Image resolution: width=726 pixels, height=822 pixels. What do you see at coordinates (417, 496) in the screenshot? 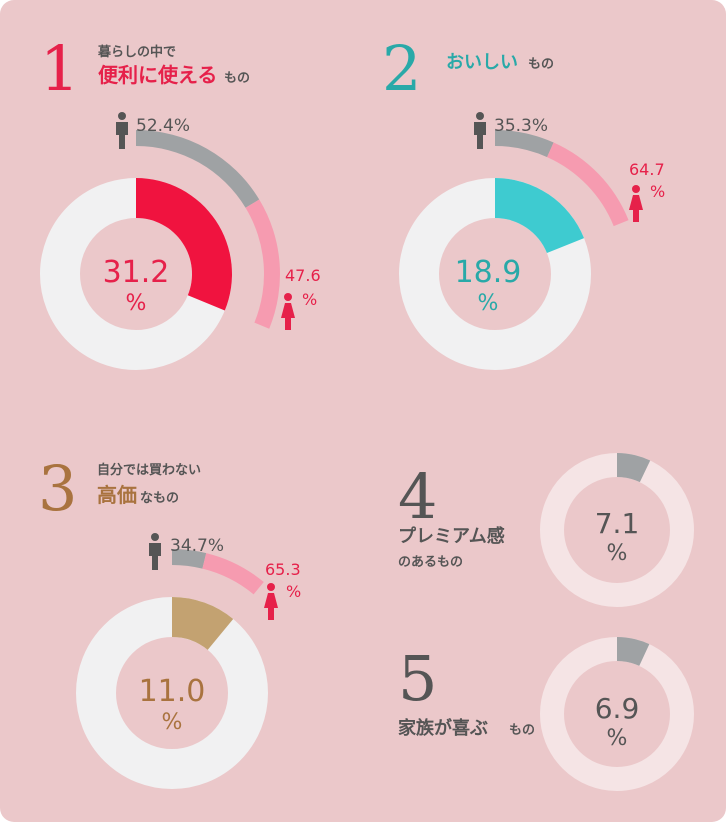
I see `chart-4-number: 4` at bounding box center [417, 496].